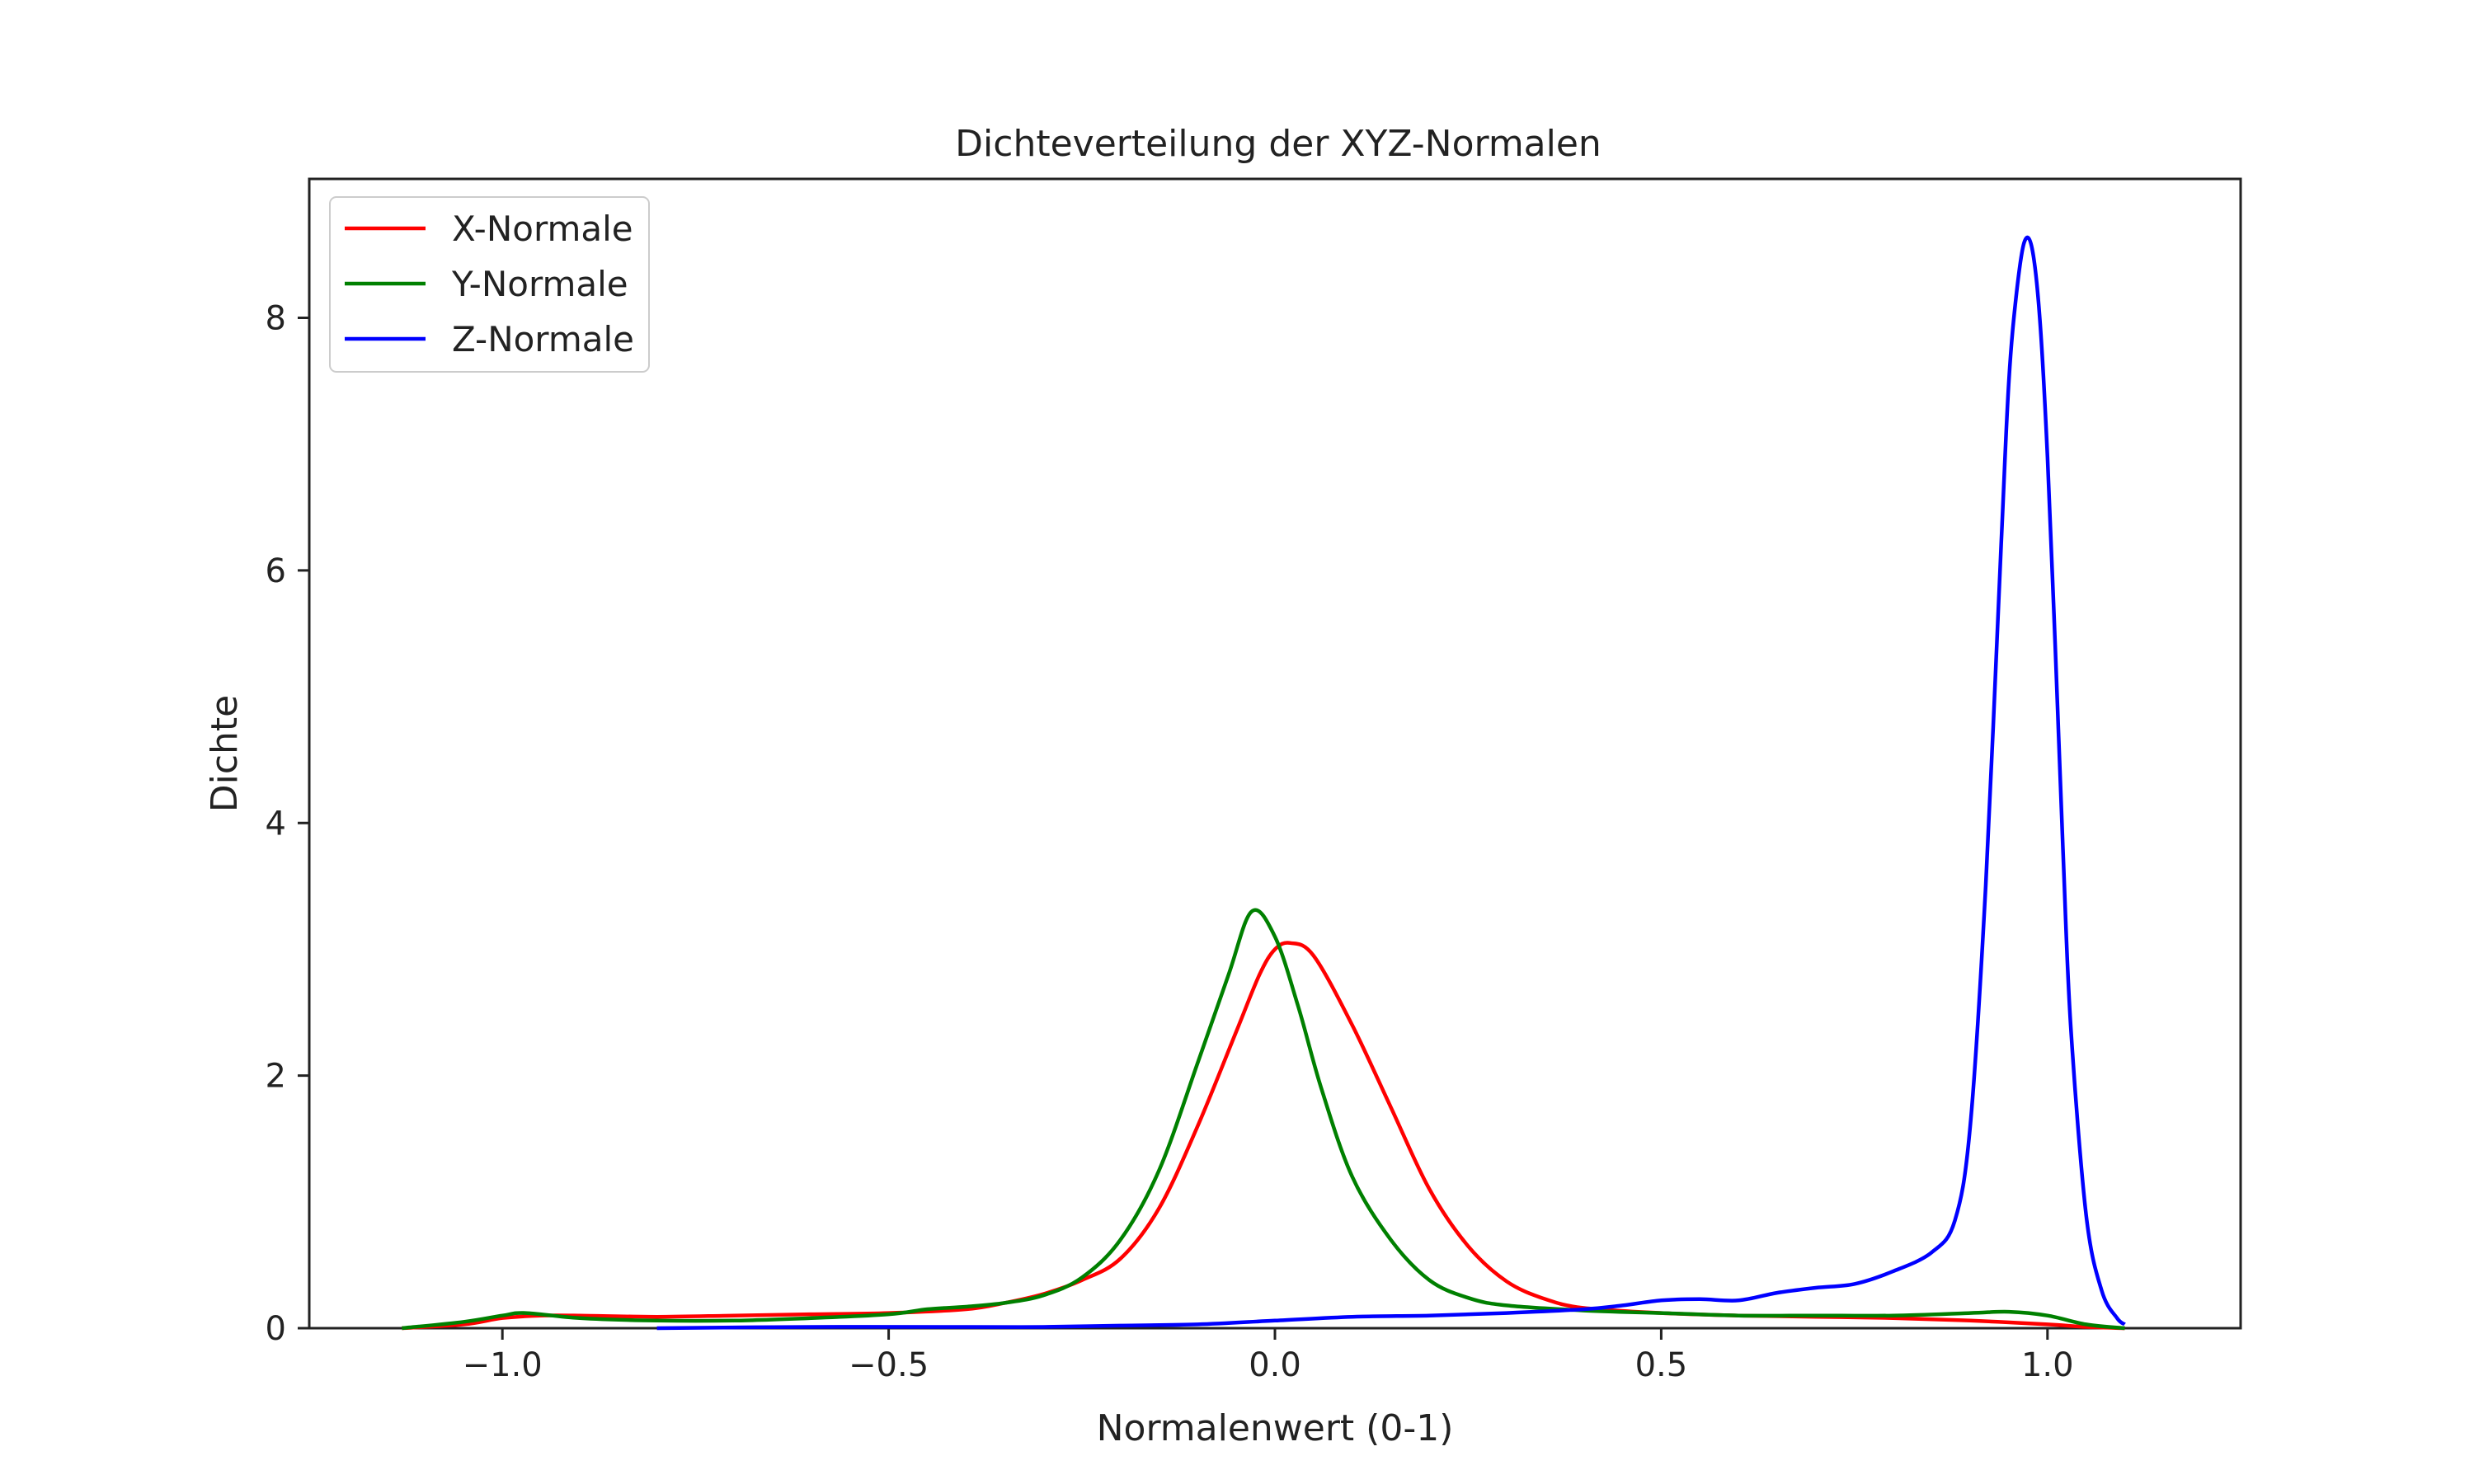 This screenshot has height=1484, width=2474. Describe the element at coordinates (276, 571) in the screenshot. I see `y-tick-label: 6` at that location.